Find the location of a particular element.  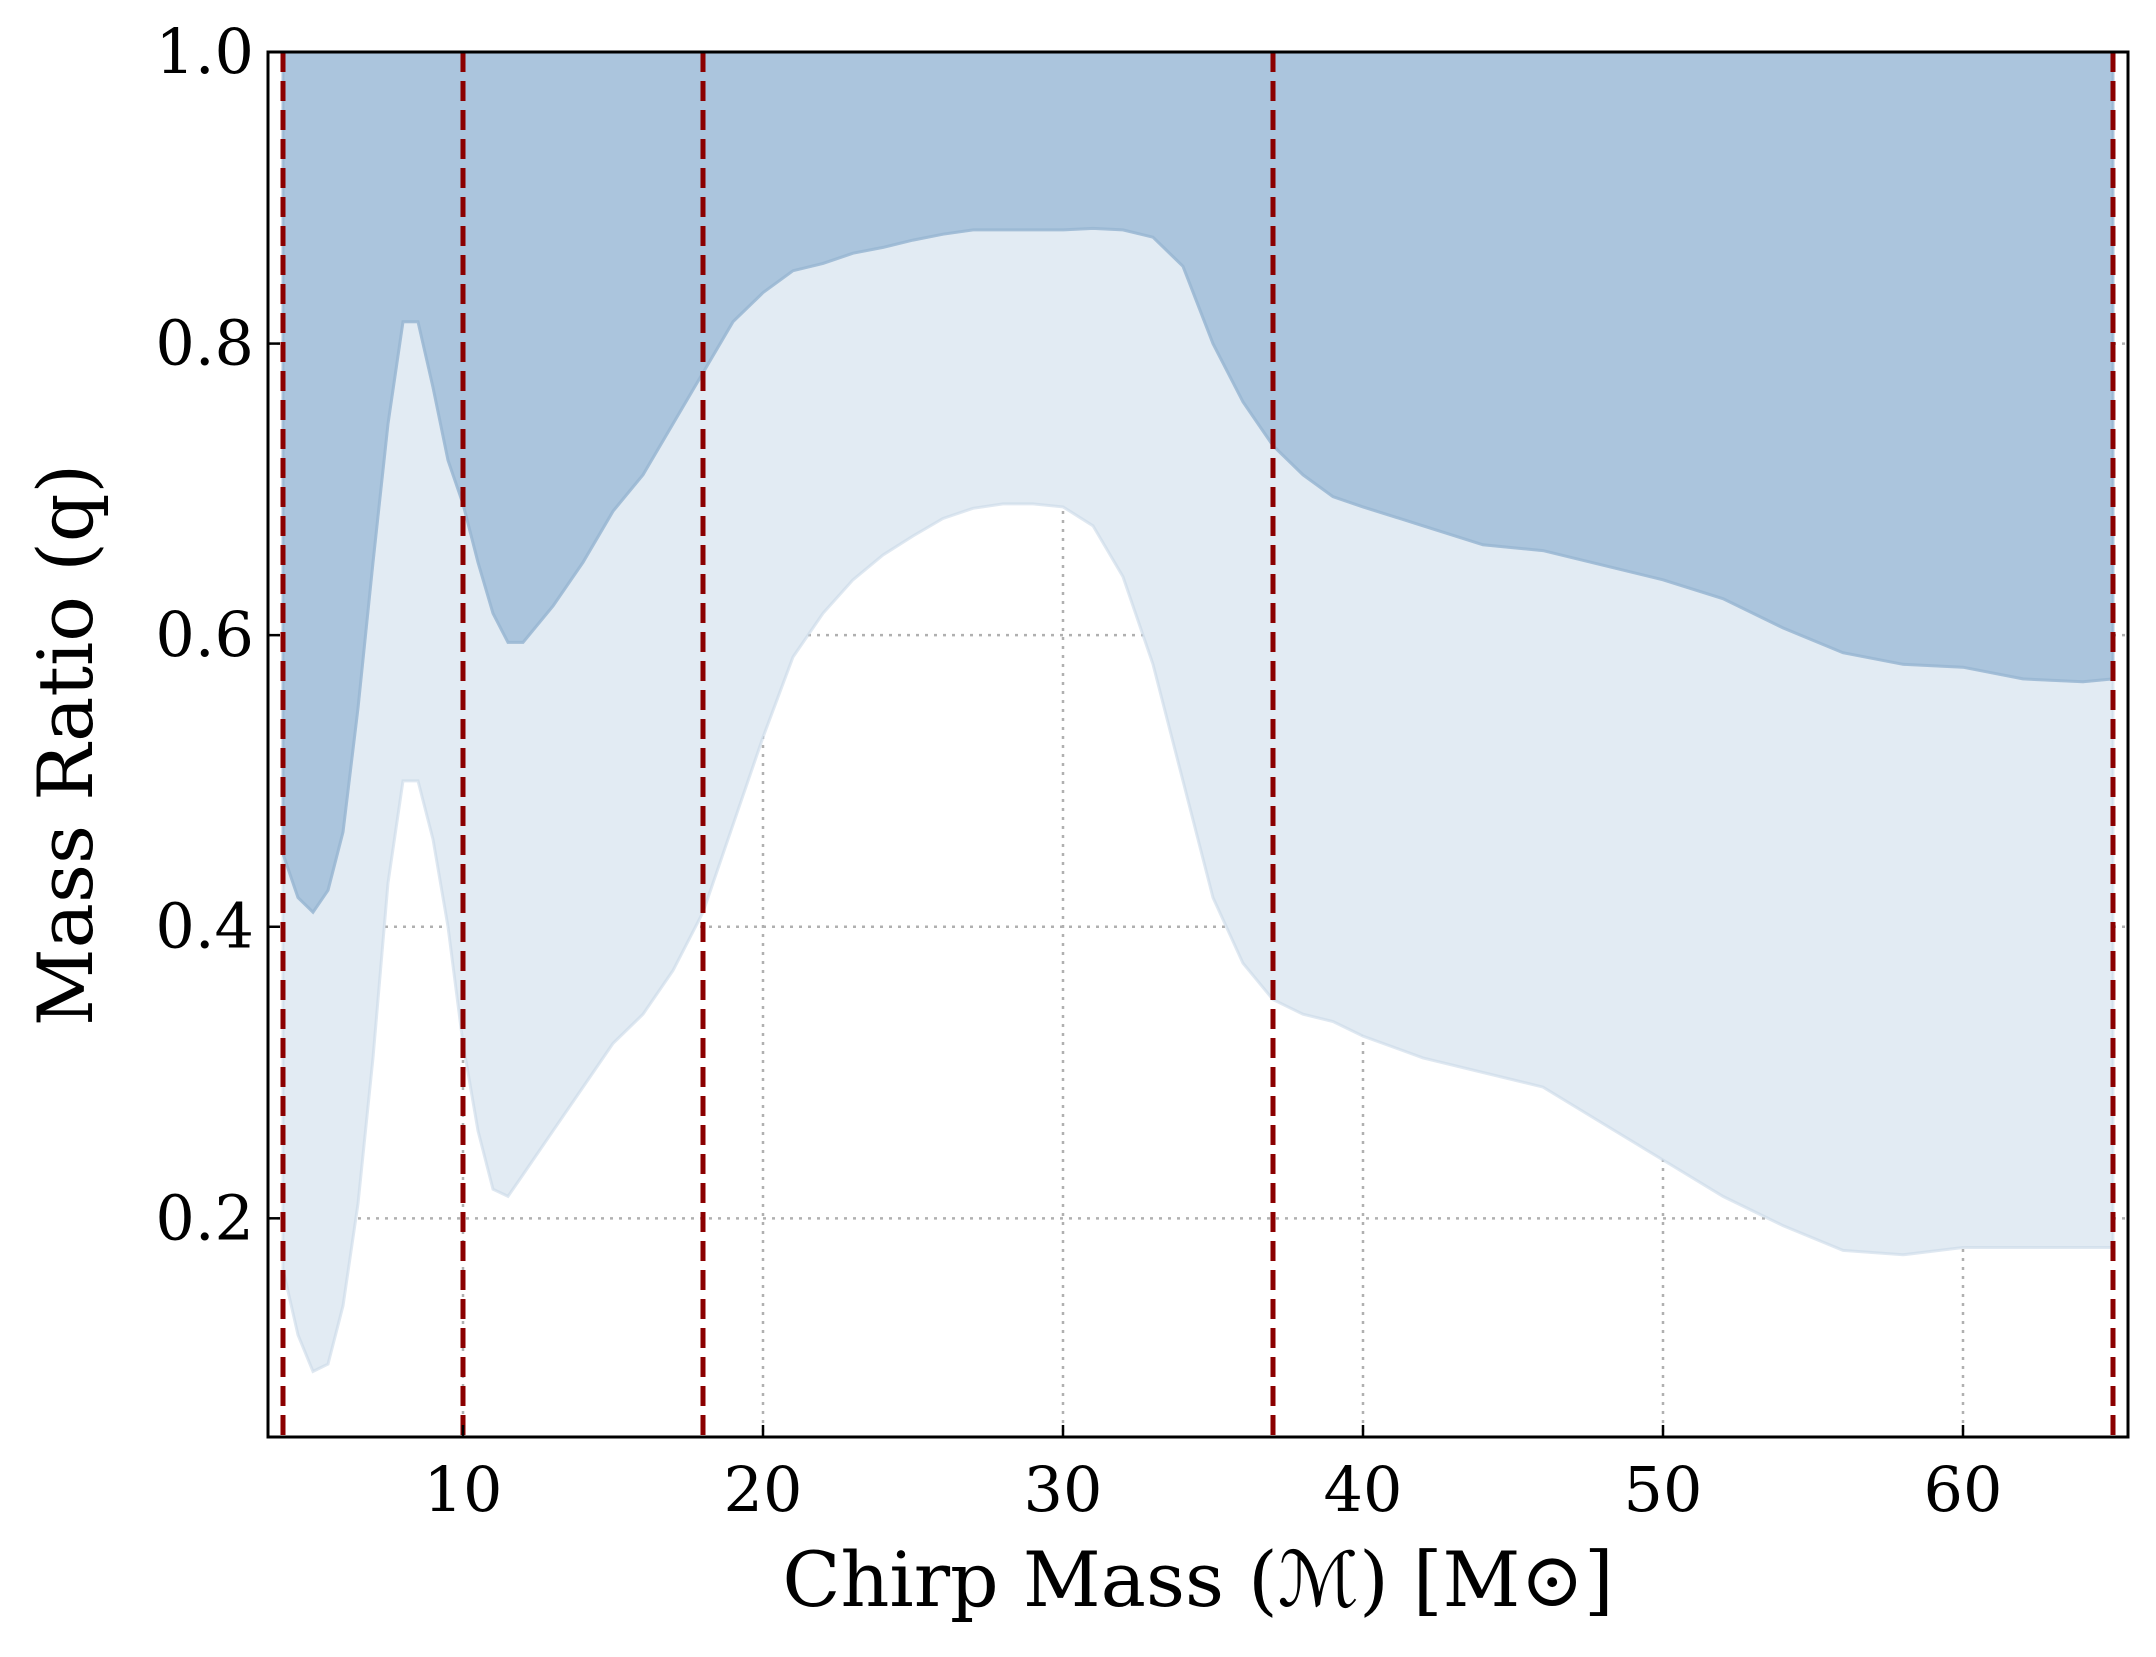

y-tick-label: 0.8 is located at coordinates (204, 343).